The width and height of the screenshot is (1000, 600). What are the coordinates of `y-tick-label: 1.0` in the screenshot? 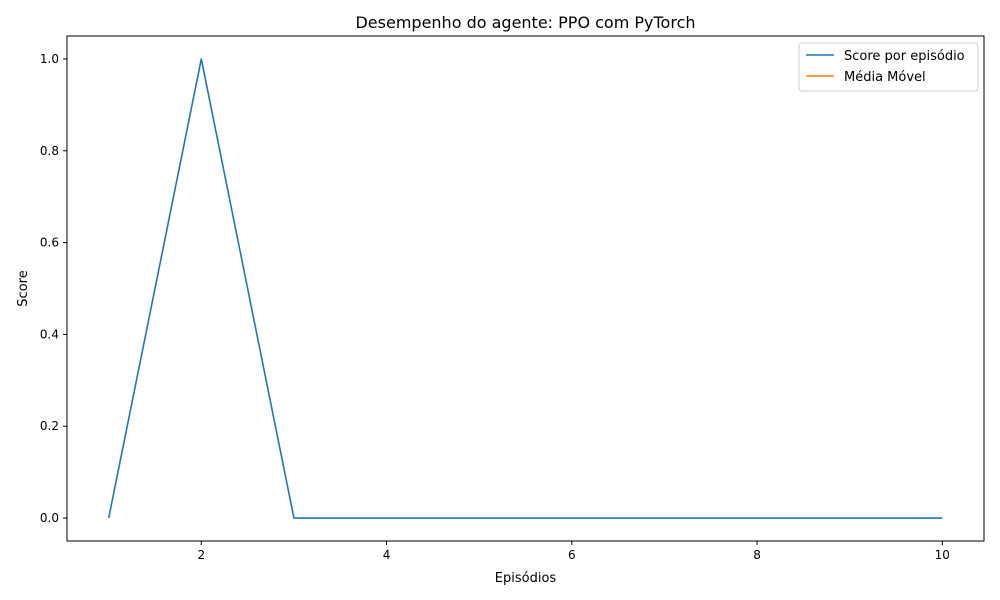 It's located at (49, 59).